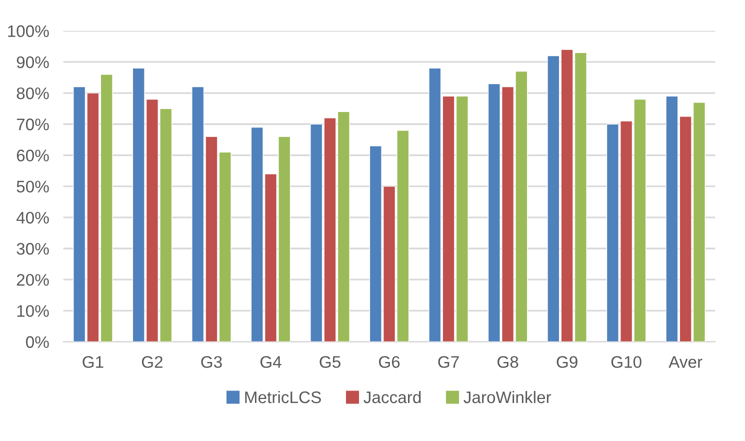  What do you see at coordinates (32, 248) in the screenshot?
I see `y-tick-label: 30%` at bounding box center [32, 248].